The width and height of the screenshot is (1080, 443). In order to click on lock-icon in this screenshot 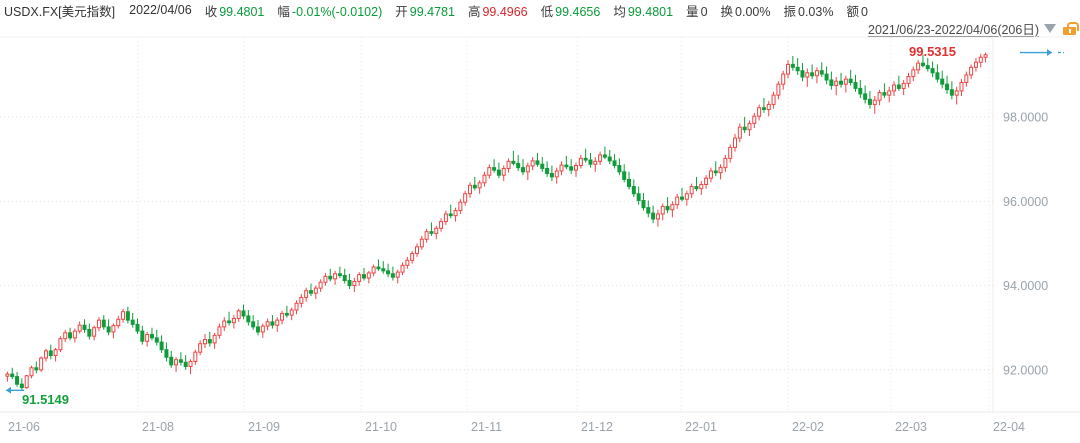, I will do `click(1071, 28)`.